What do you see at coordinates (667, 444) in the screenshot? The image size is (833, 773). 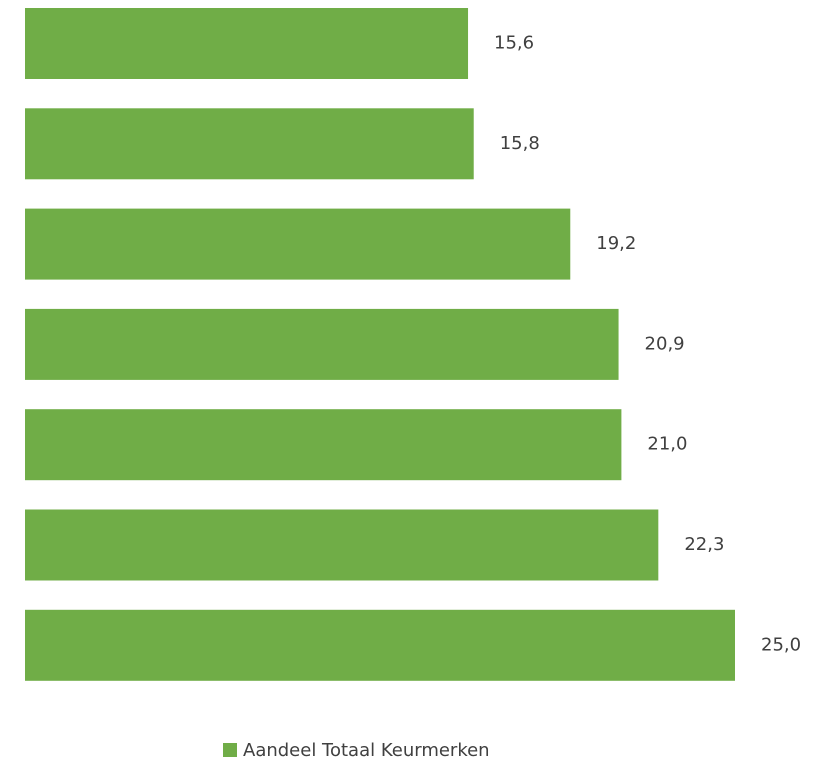 I see `data-label: 21,0` at bounding box center [667, 444].